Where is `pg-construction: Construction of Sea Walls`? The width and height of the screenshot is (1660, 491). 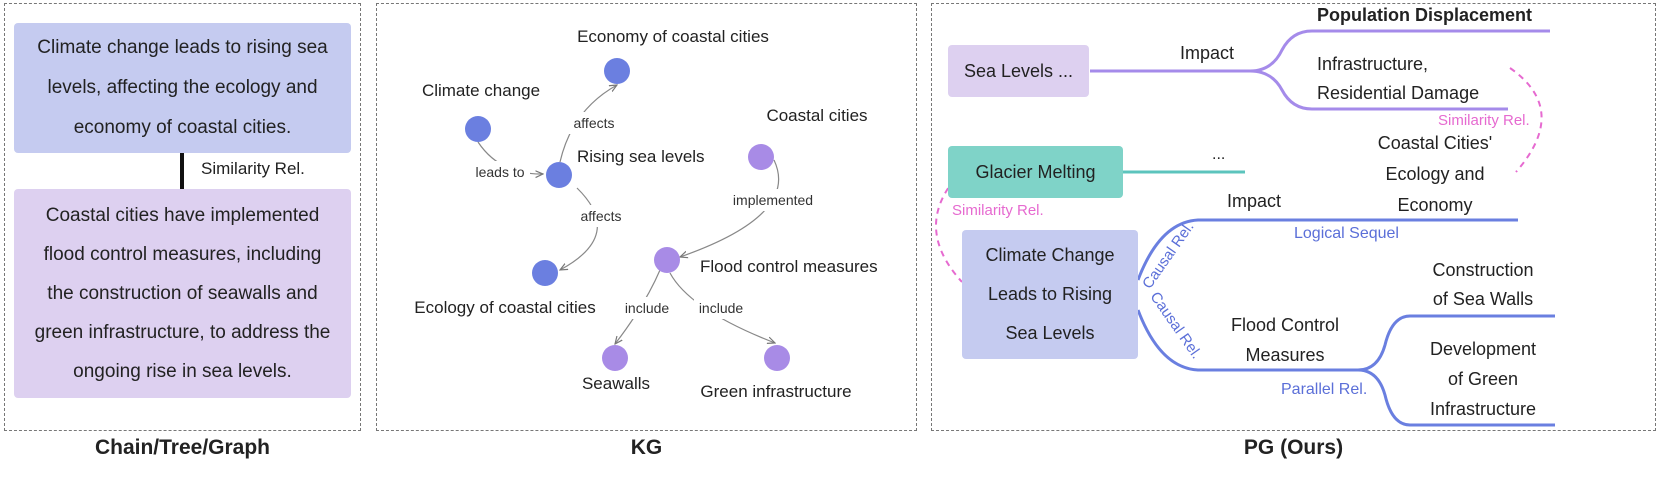 pg-construction: Construction of Sea Walls is located at coordinates (1483, 285).